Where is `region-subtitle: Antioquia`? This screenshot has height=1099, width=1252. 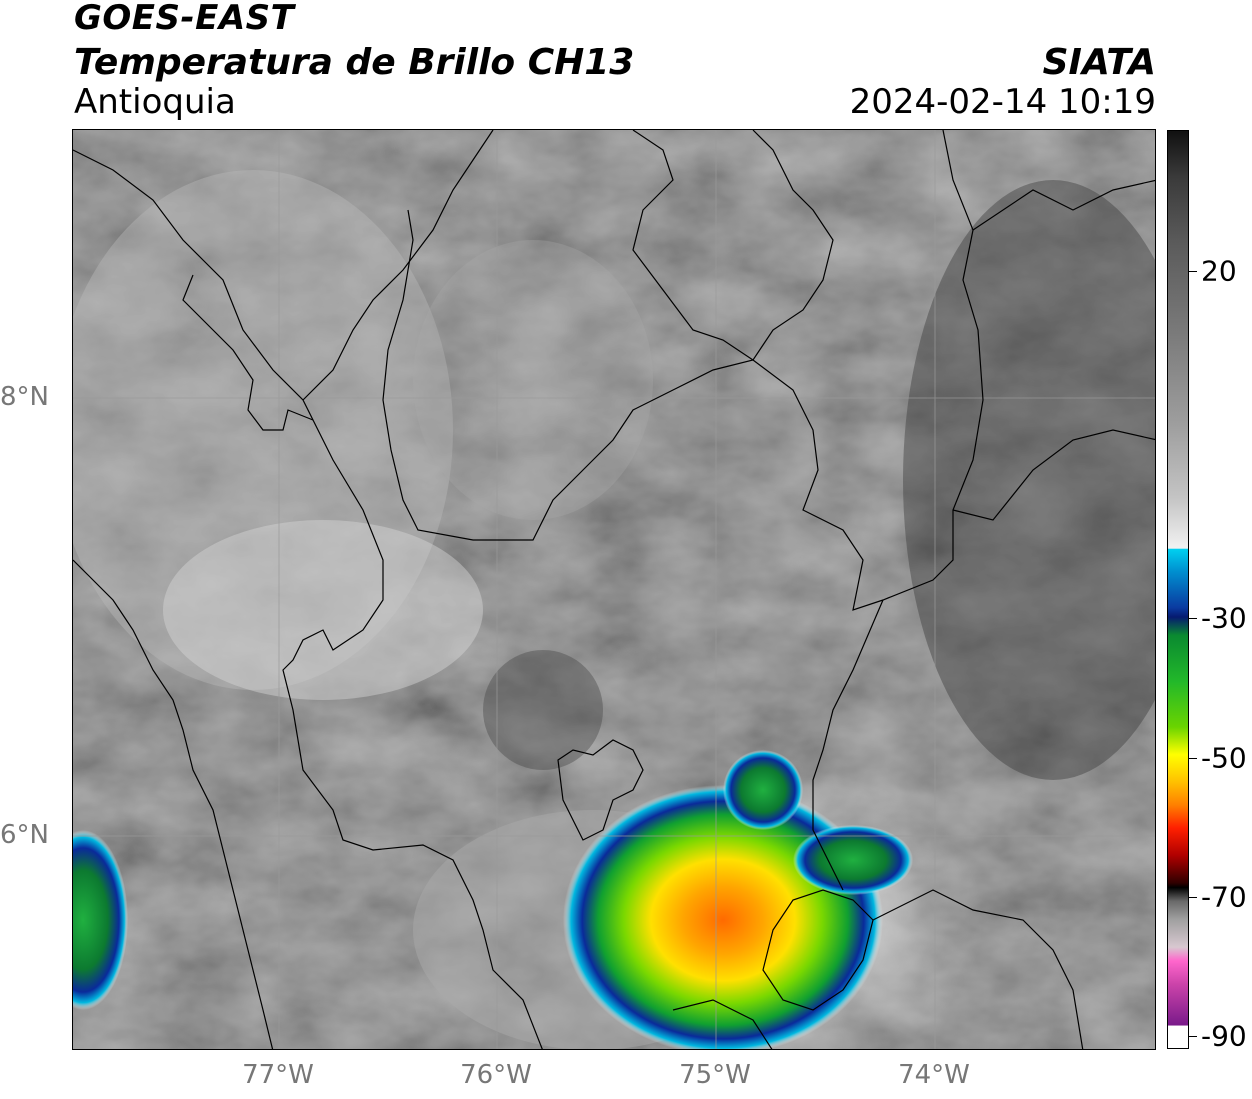 region-subtitle: Antioquia is located at coordinates (155, 102).